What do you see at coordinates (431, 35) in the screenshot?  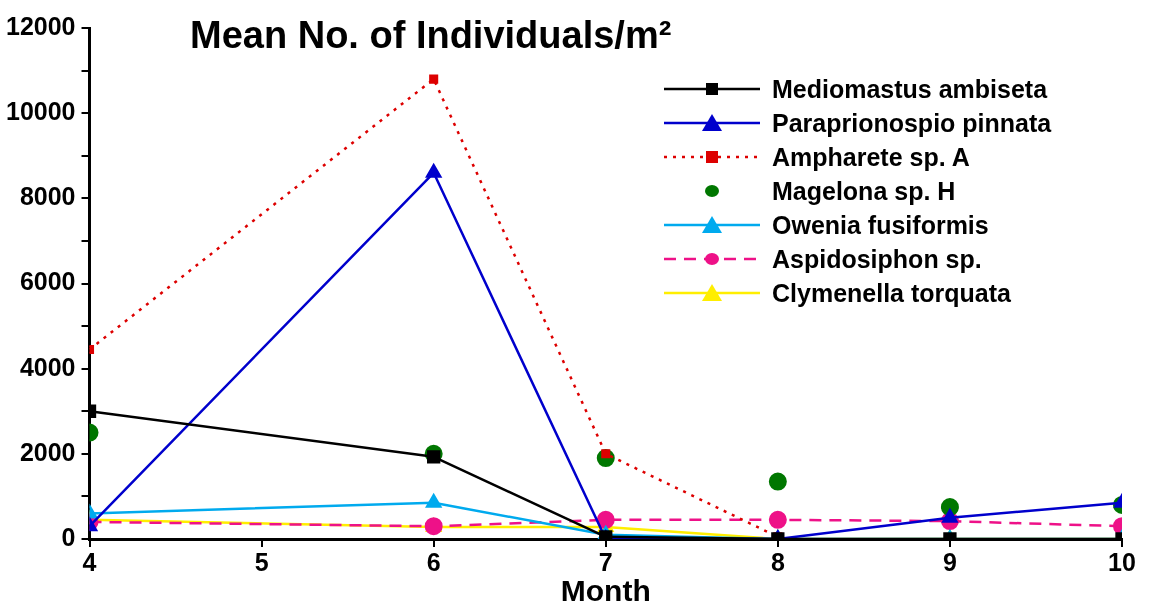 I see `chart-title: Mean No. of Individuals/m²` at bounding box center [431, 35].